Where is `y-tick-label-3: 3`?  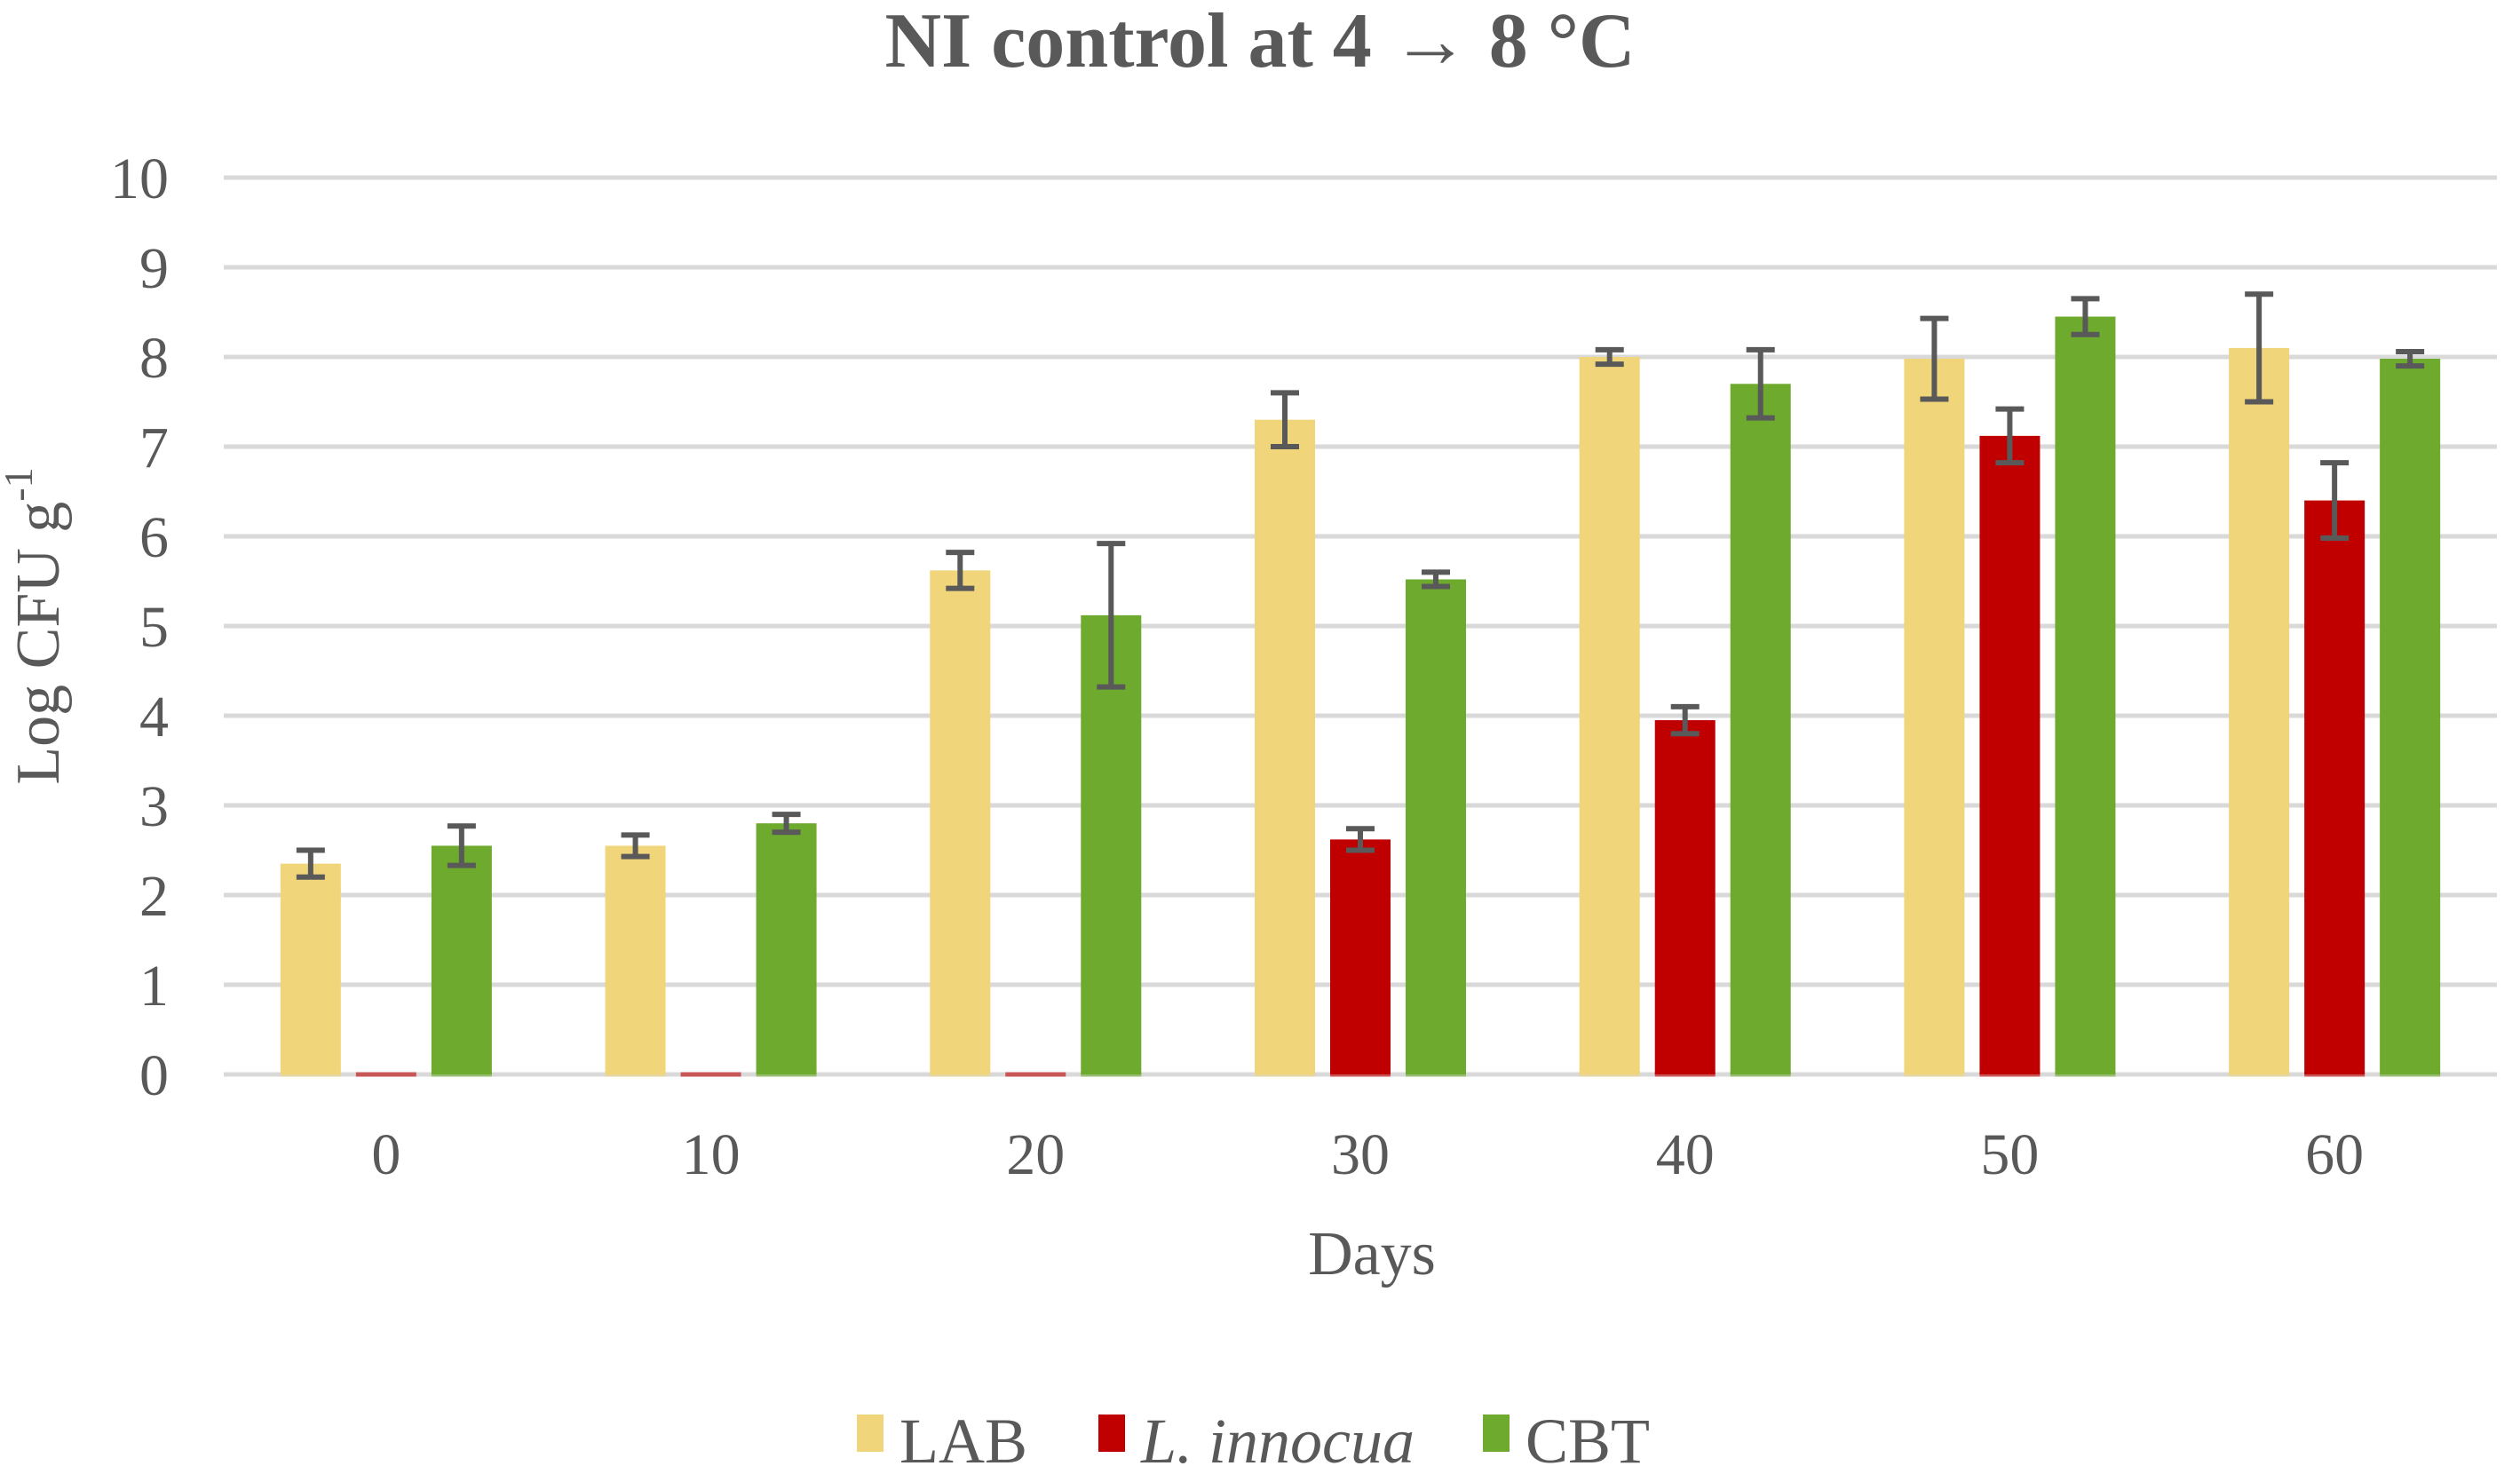 y-tick-label-3: 3 is located at coordinates (154, 806).